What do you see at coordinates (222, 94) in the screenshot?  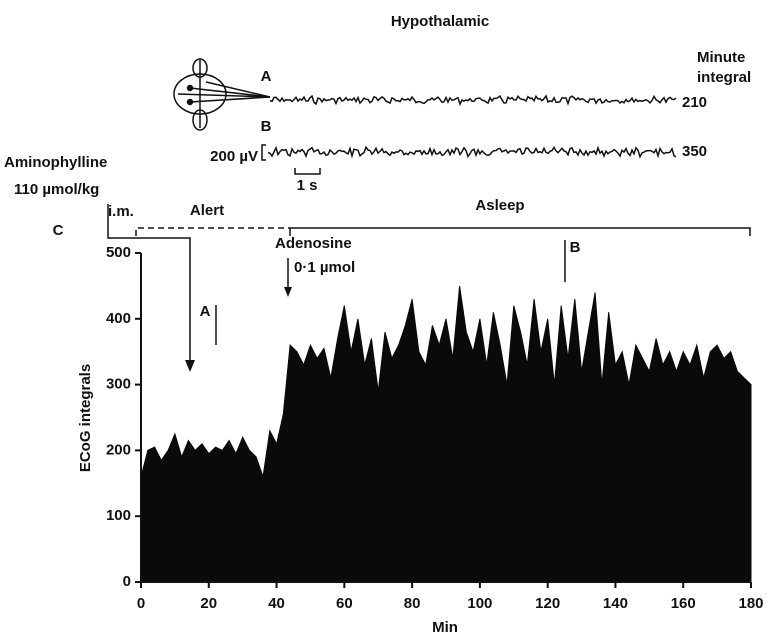 I see `brain-icon` at bounding box center [222, 94].